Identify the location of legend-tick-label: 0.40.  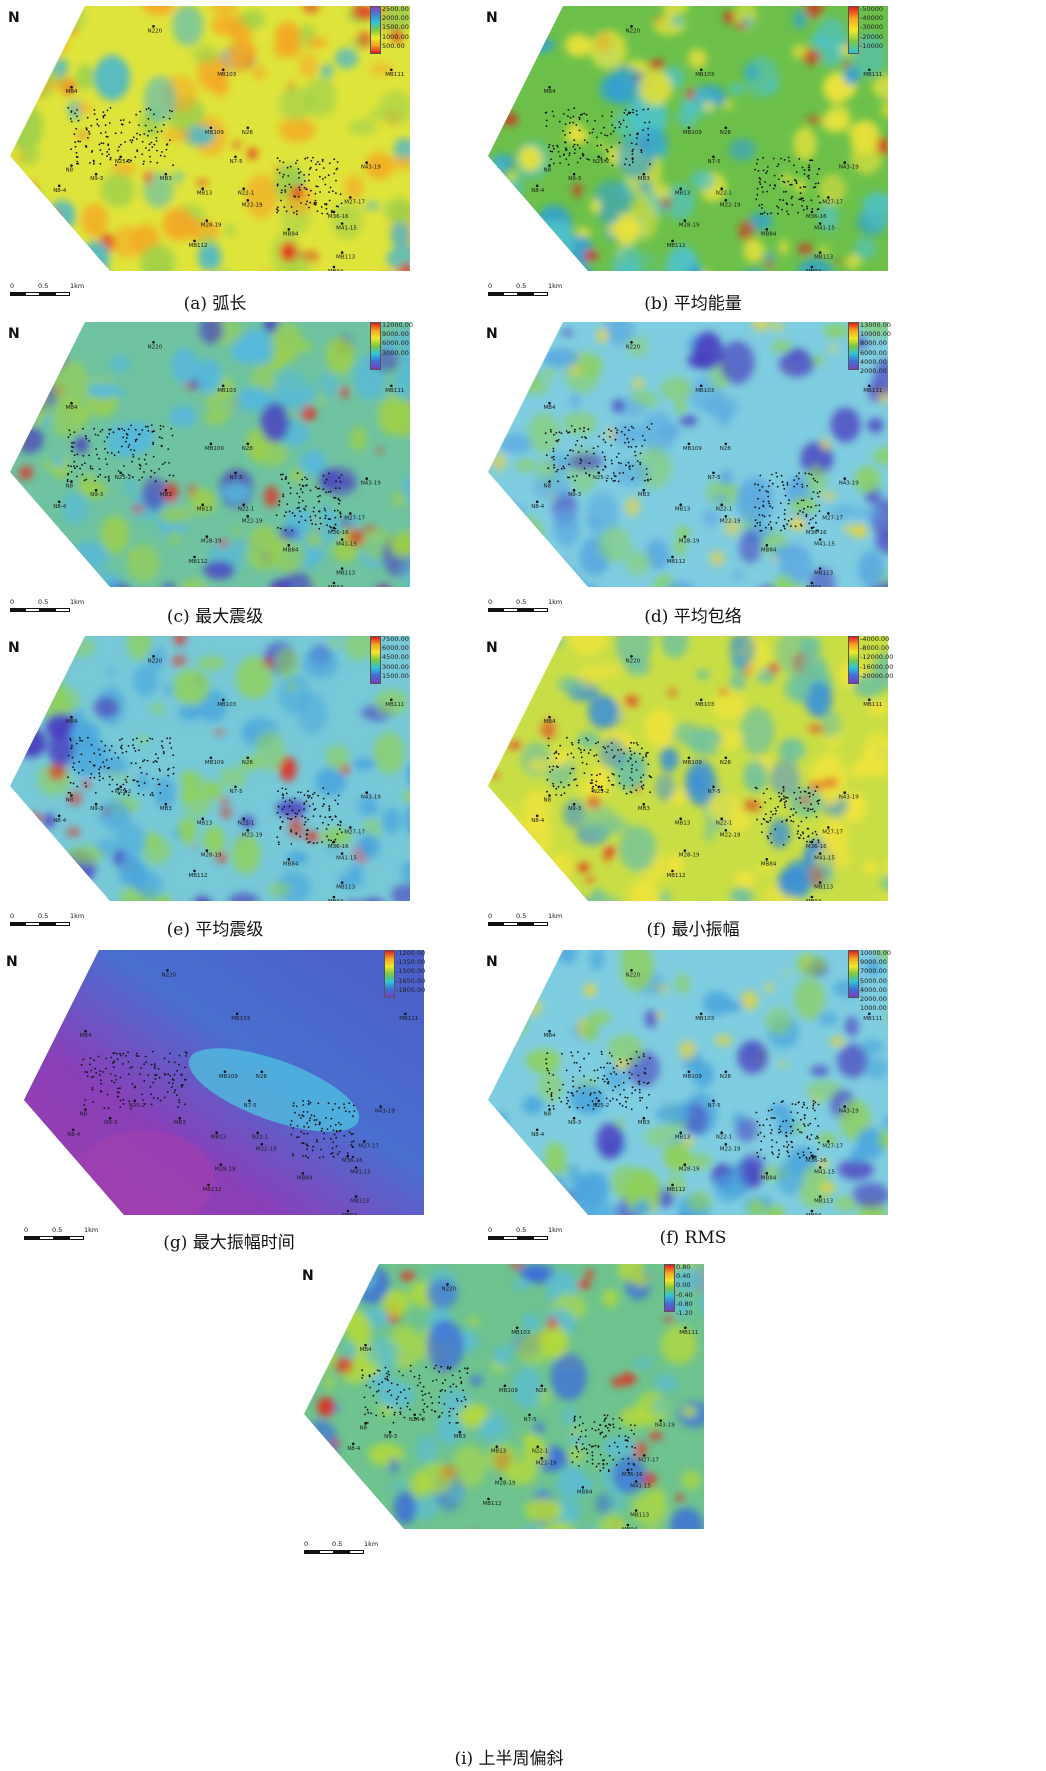
(683, 1276).